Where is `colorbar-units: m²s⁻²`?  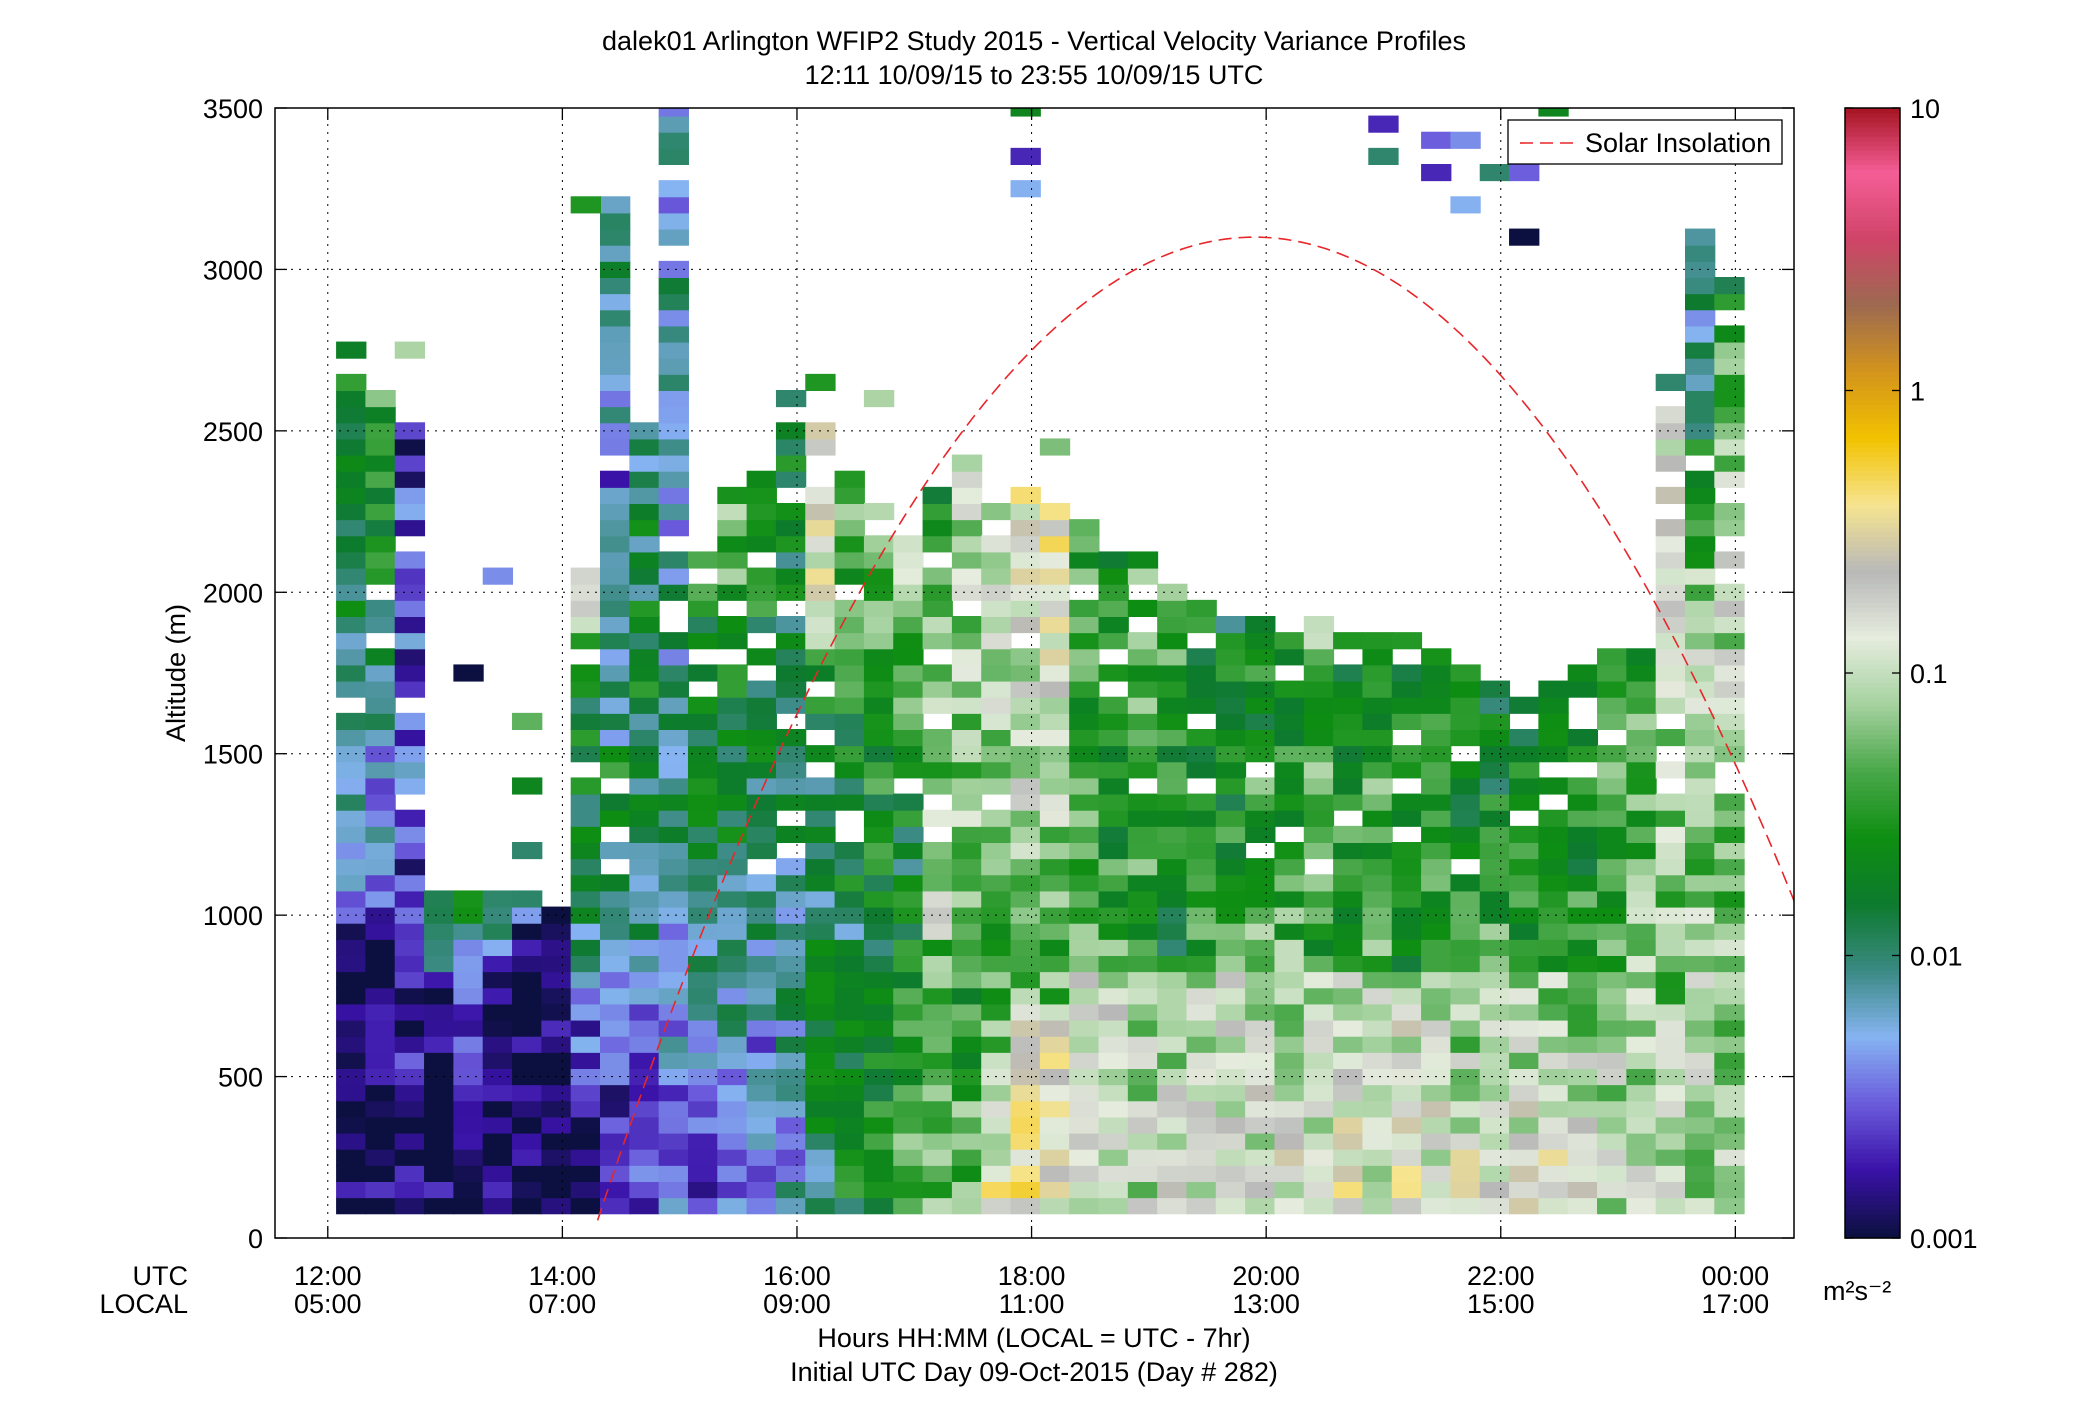
colorbar-units: m²s⁻² is located at coordinates (1857, 1291).